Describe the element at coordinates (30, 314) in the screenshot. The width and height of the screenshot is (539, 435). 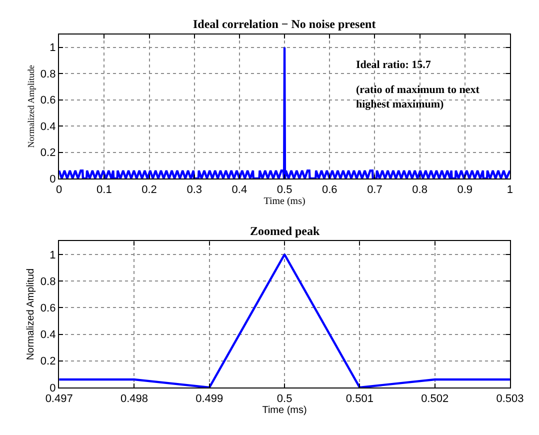
I see `y-axis-title: Normalized Amplitud` at that location.